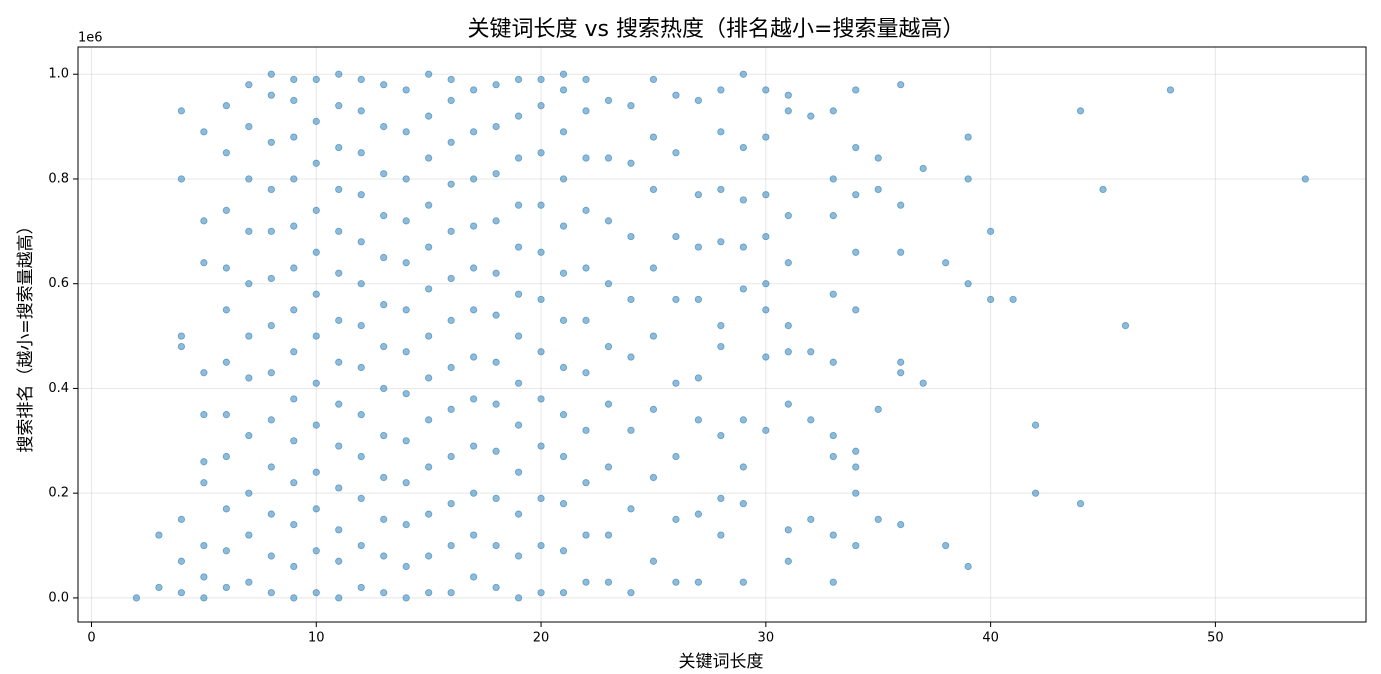 The image size is (1381, 674). I want to click on y-offset-label: 1e6, so click(90, 38).